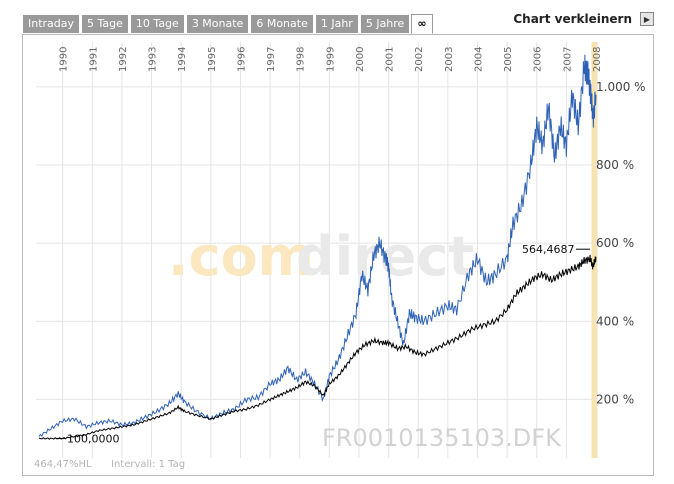 Image resolution: width=674 pixels, height=484 pixels. What do you see at coordinates (182, 59) in the screenshot?
I see `x-tick-label: 1994` at bounding box center [182, 59].